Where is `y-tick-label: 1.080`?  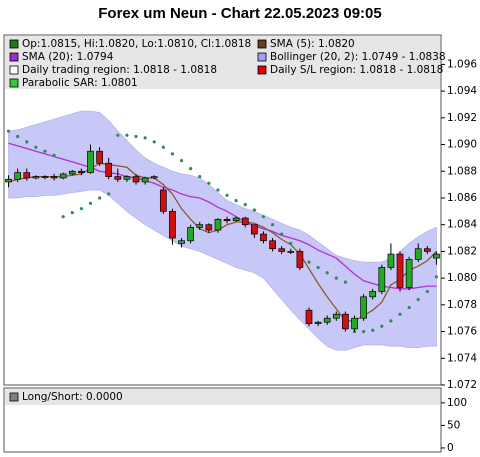 y-tick-label: 1.080 is located at coordinates (462, 278).